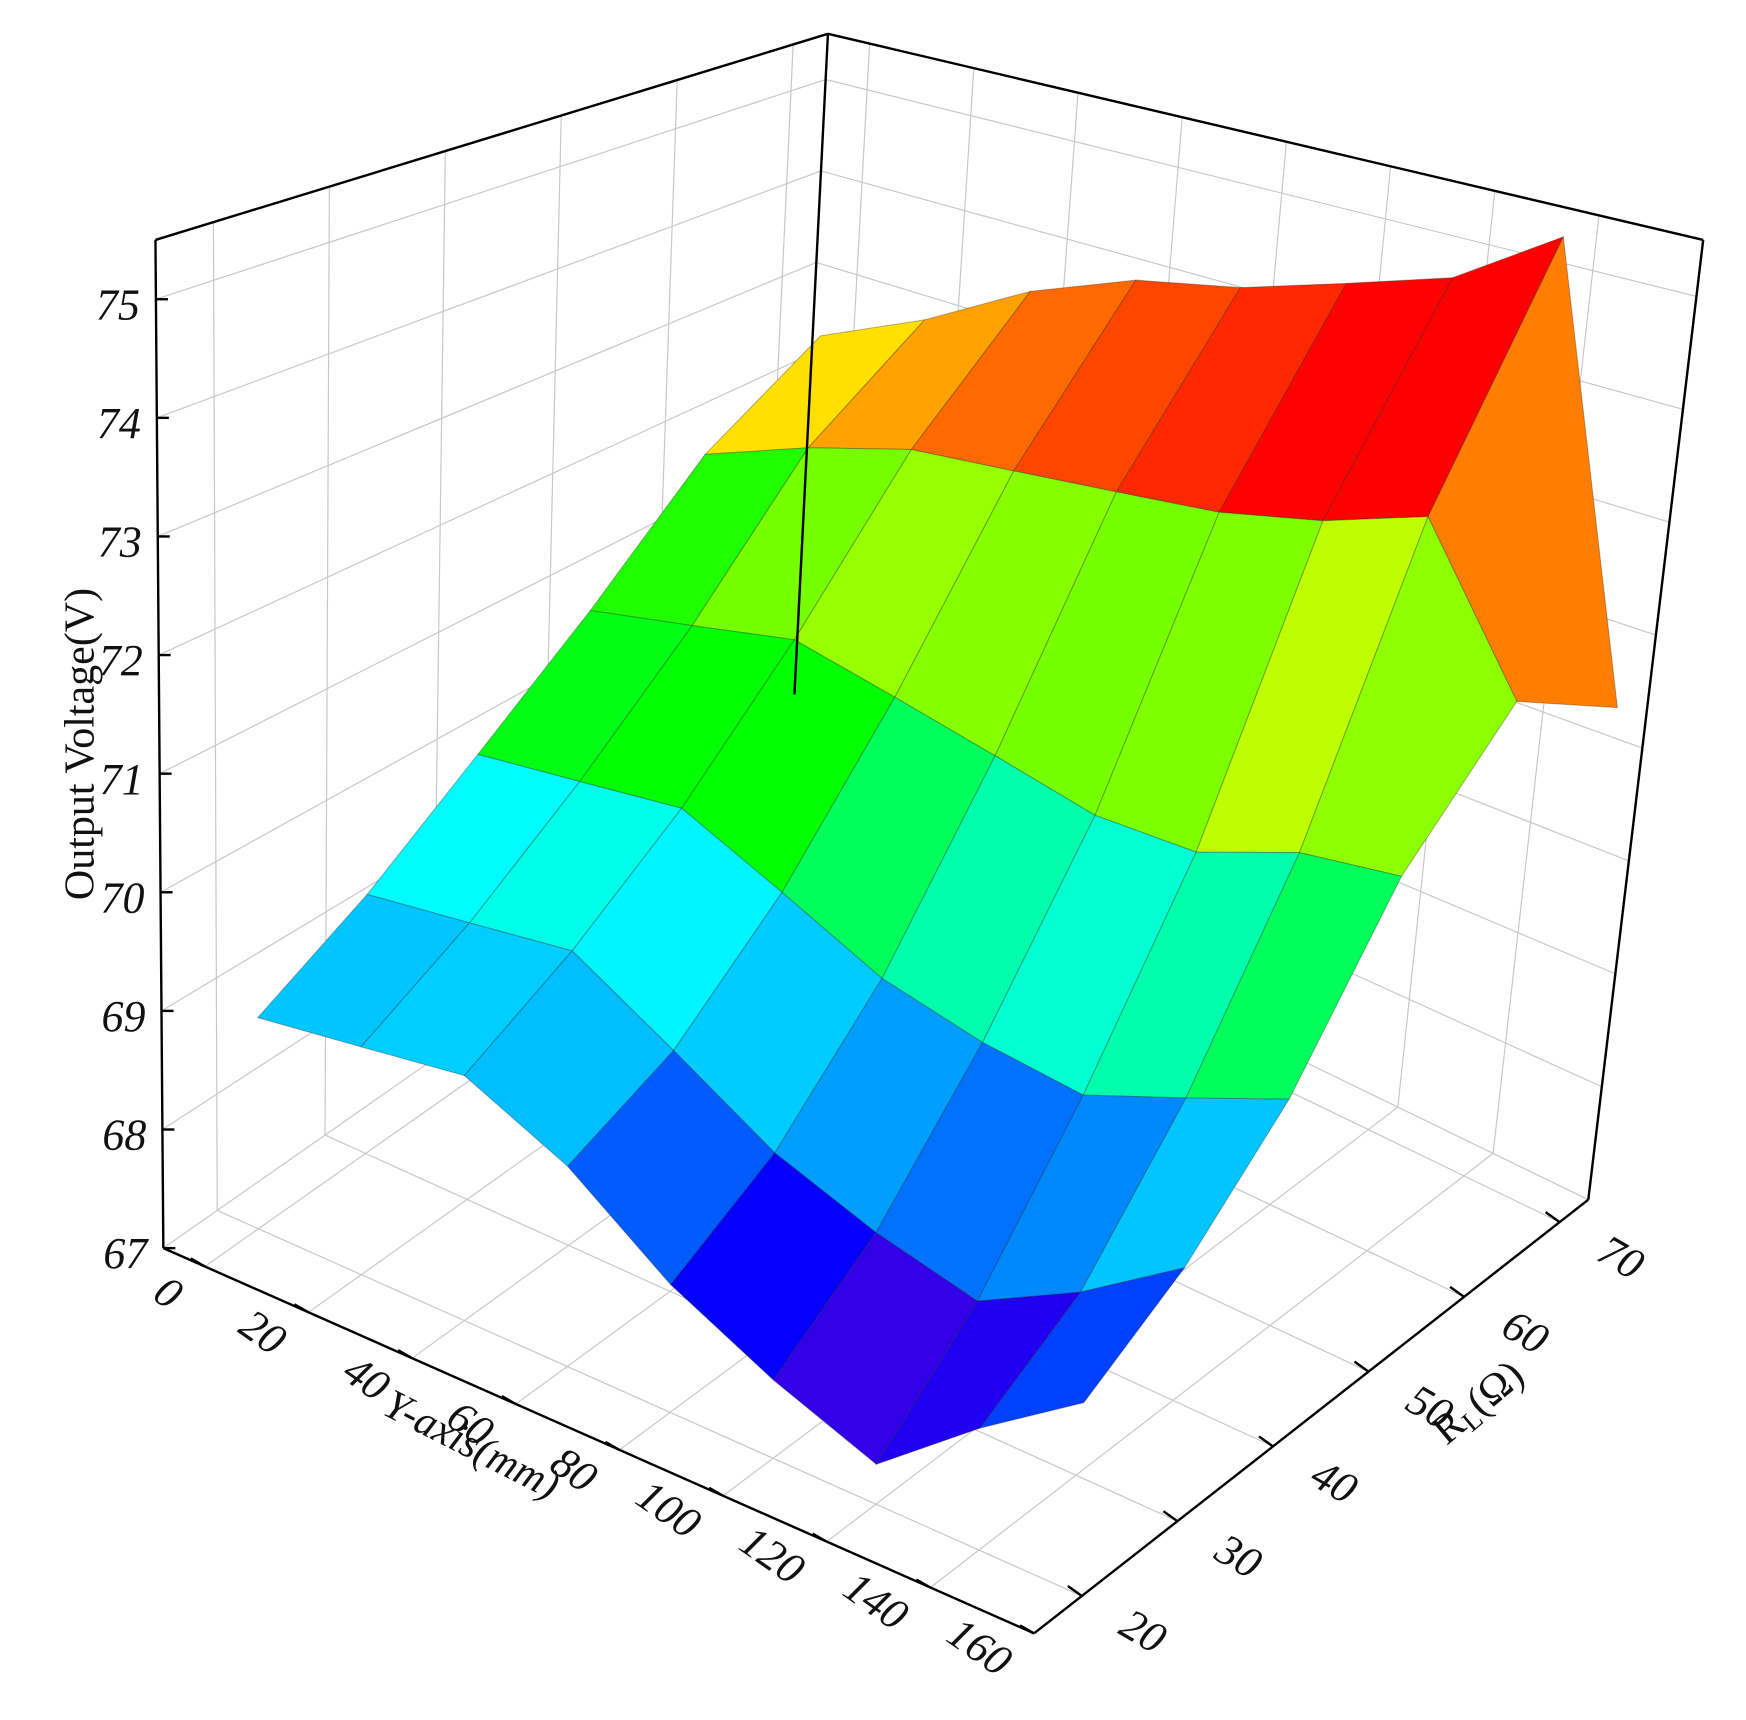  What do you see at coordinates (669, 1509) in the screenshot?
I see `y-tick-label: 100` at bounding box center [669, 1509].